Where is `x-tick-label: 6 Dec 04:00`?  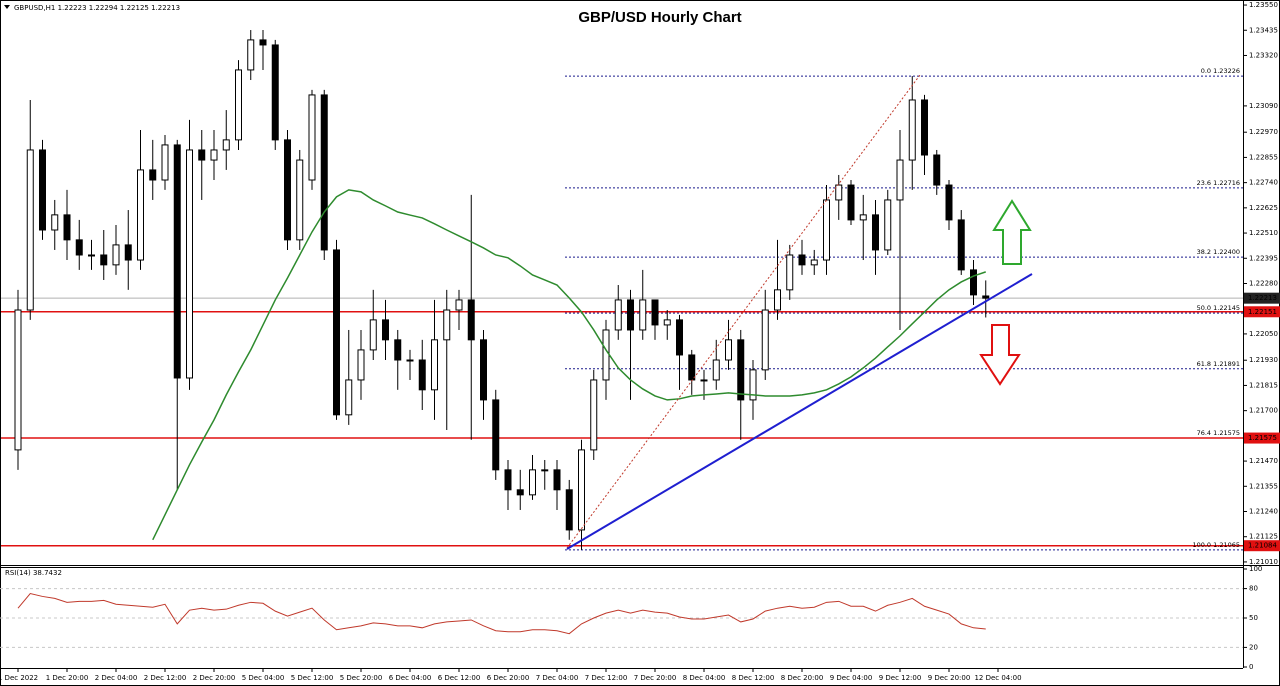
x-tick-label: 6 Dec 04:00 is located at coordinates (410, 678).